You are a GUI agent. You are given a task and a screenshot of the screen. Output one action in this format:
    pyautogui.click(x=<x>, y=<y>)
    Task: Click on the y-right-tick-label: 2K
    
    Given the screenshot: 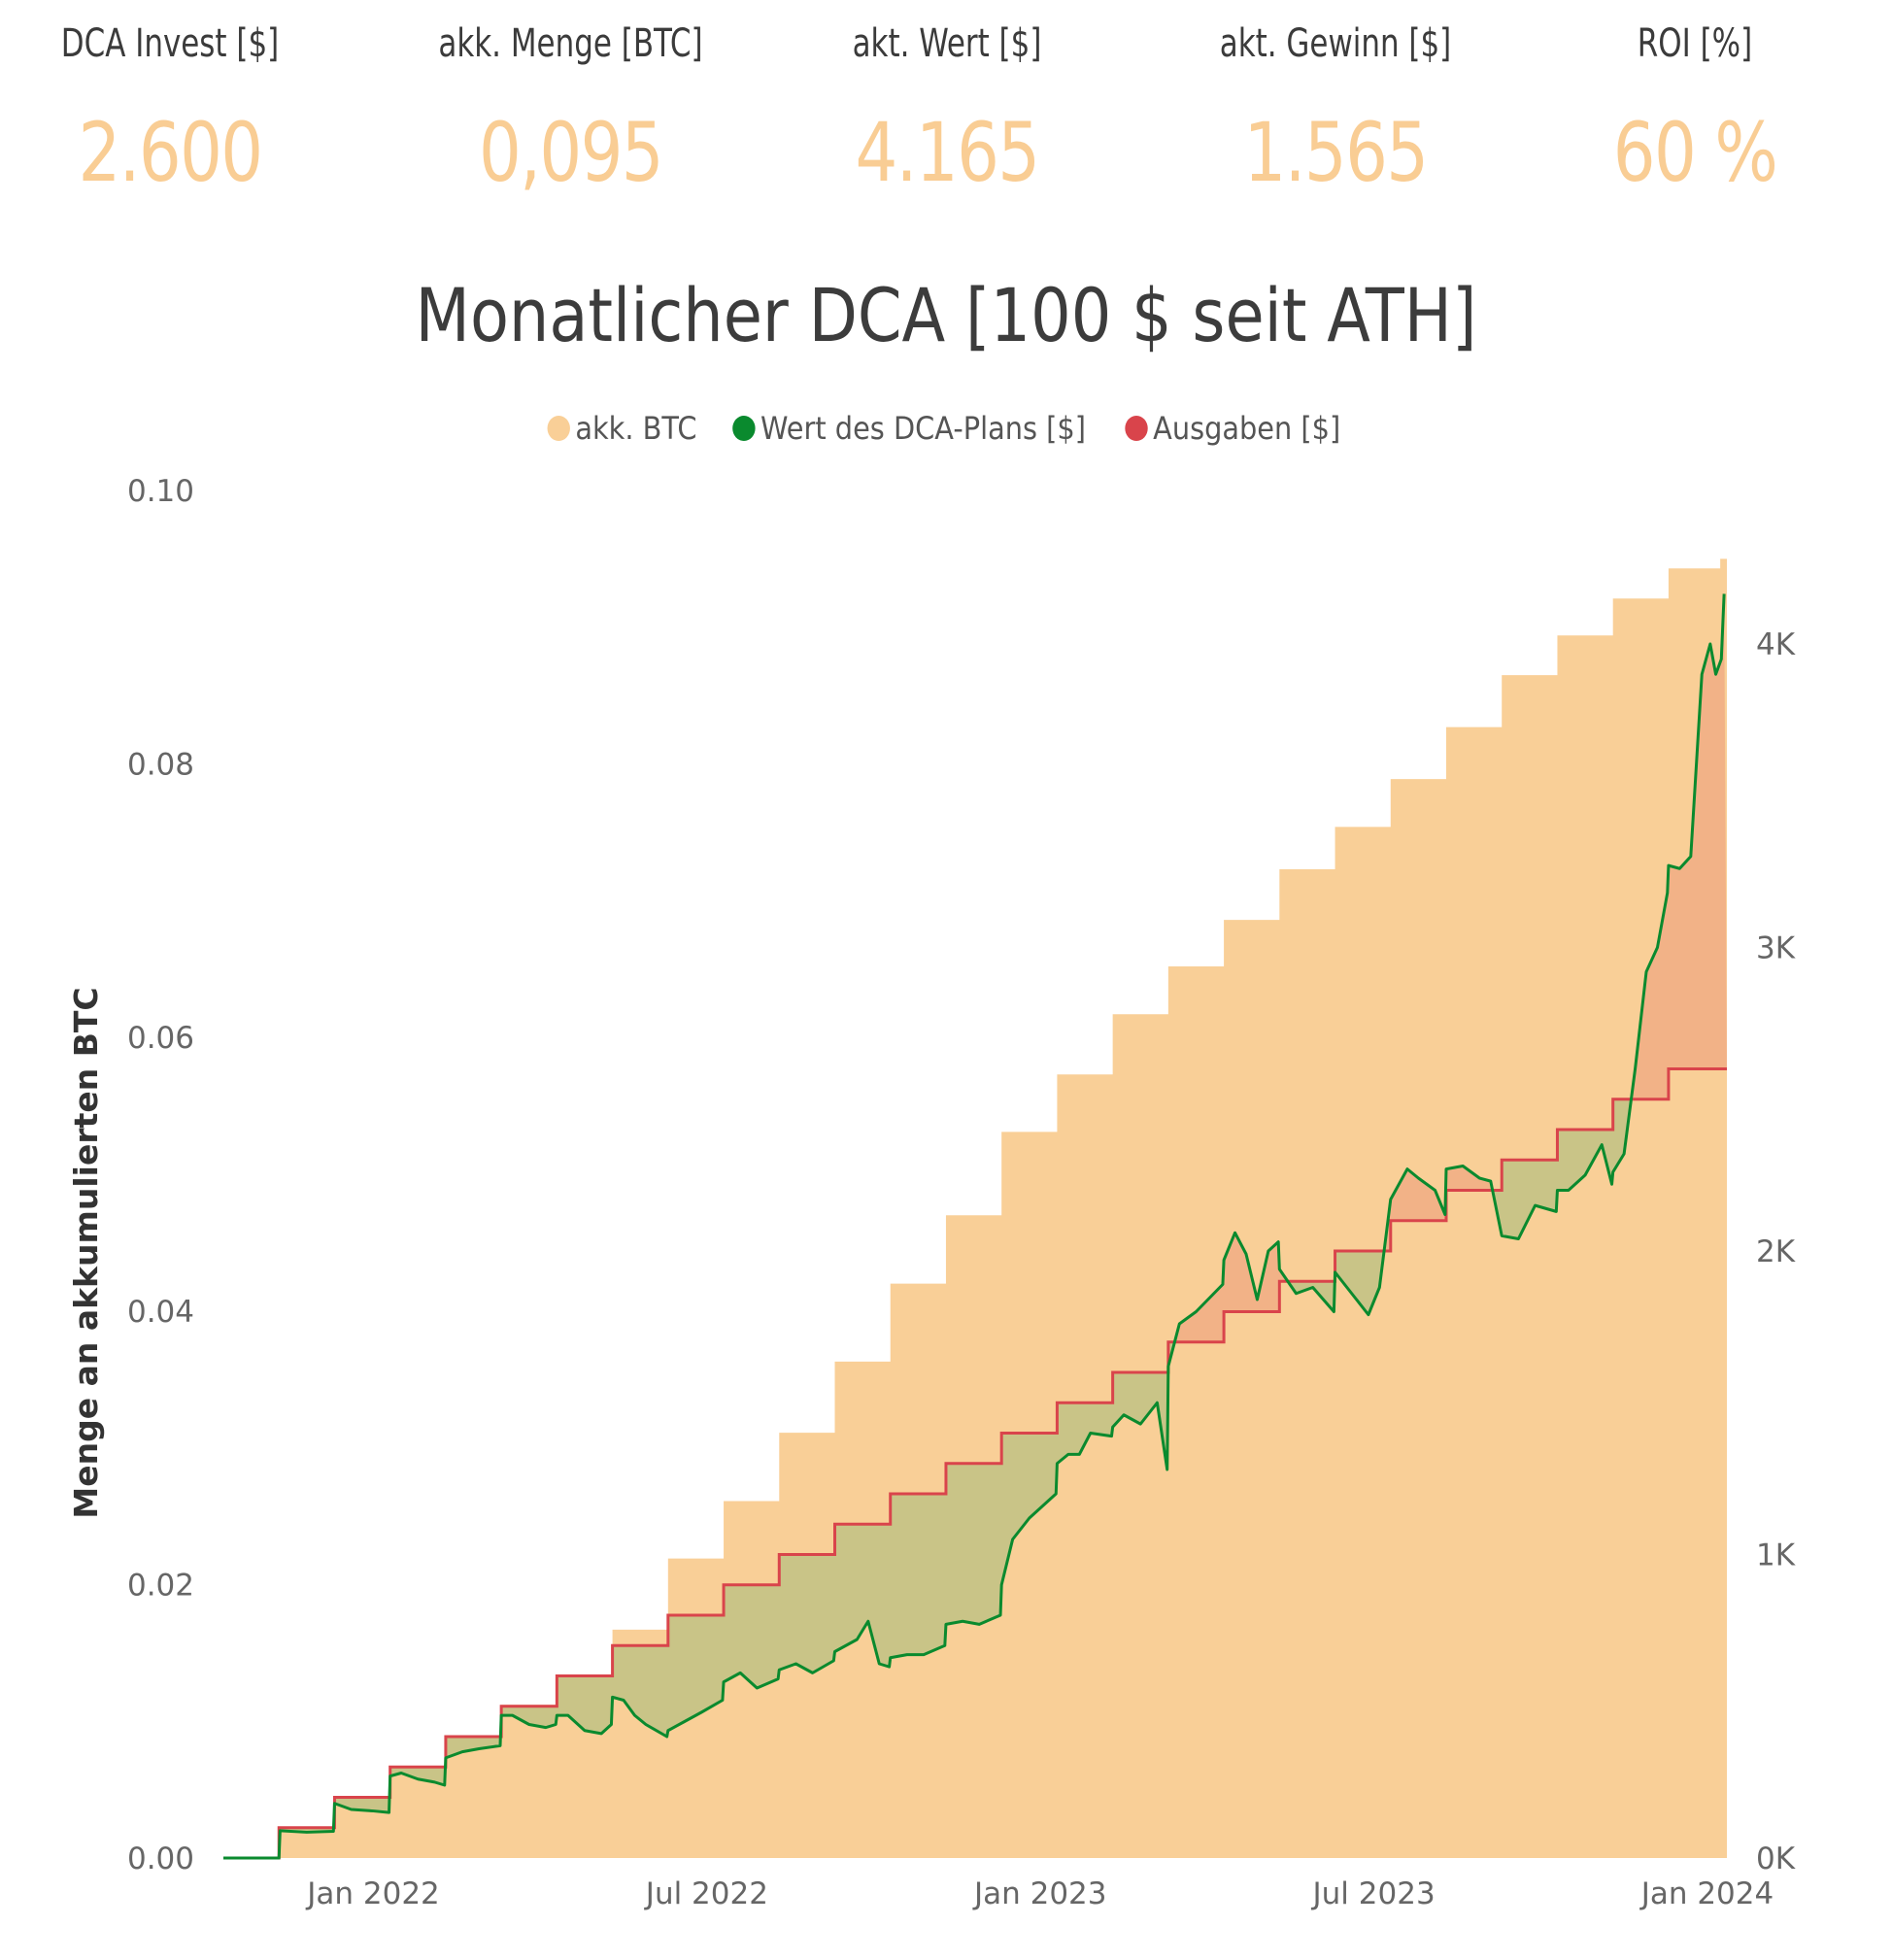 What is the action you would take?
    pyautogui.click(x=1776, y=1251)
    